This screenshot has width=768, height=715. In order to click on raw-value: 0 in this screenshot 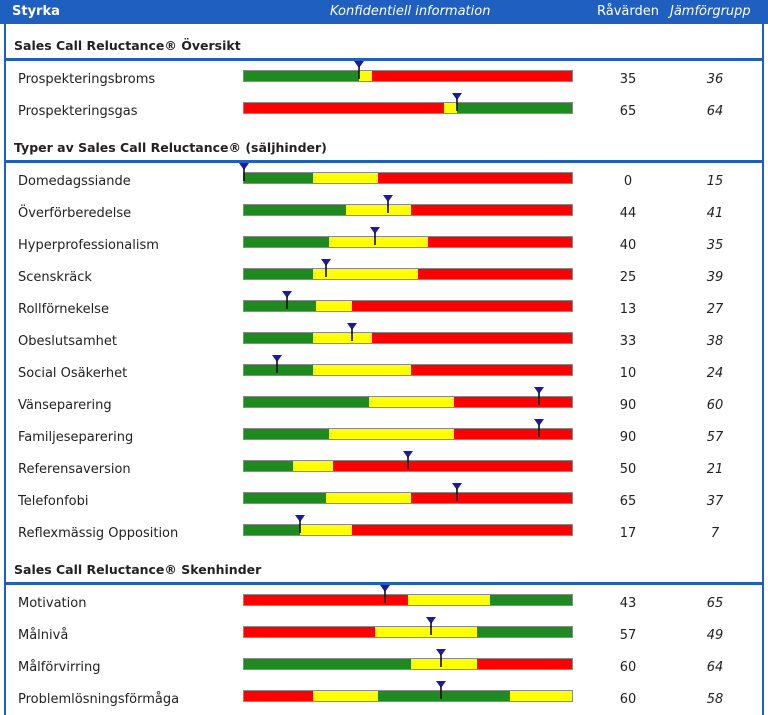, I will do `click(628, 181)`.